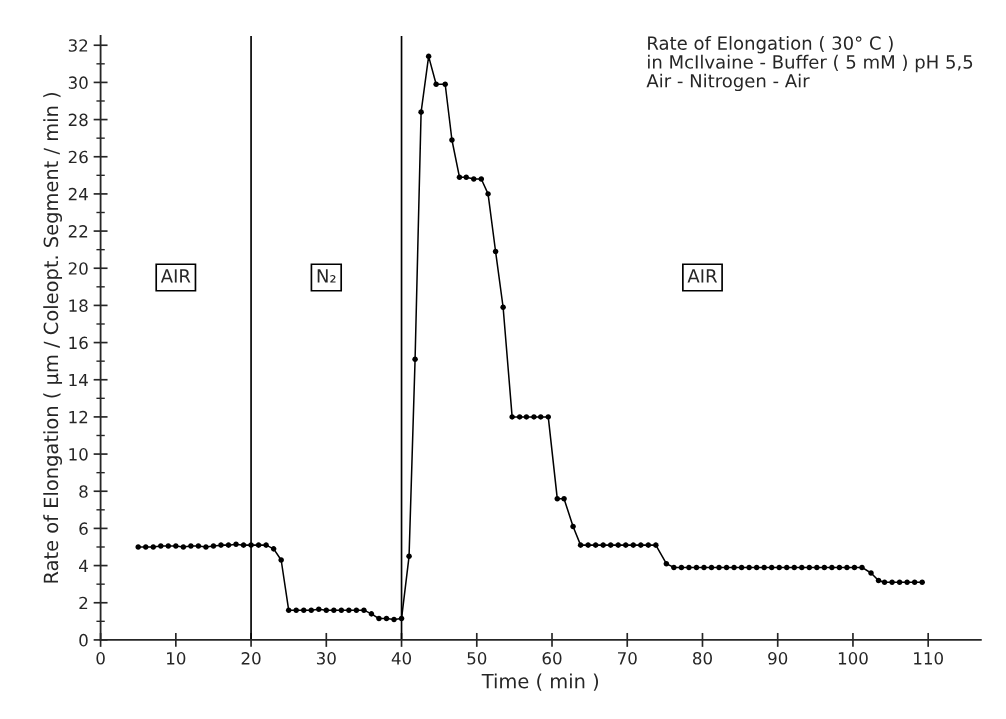 This screenshot has width=1006, height=719. I want to click on y-tick-label: 32, so click(78, 45).